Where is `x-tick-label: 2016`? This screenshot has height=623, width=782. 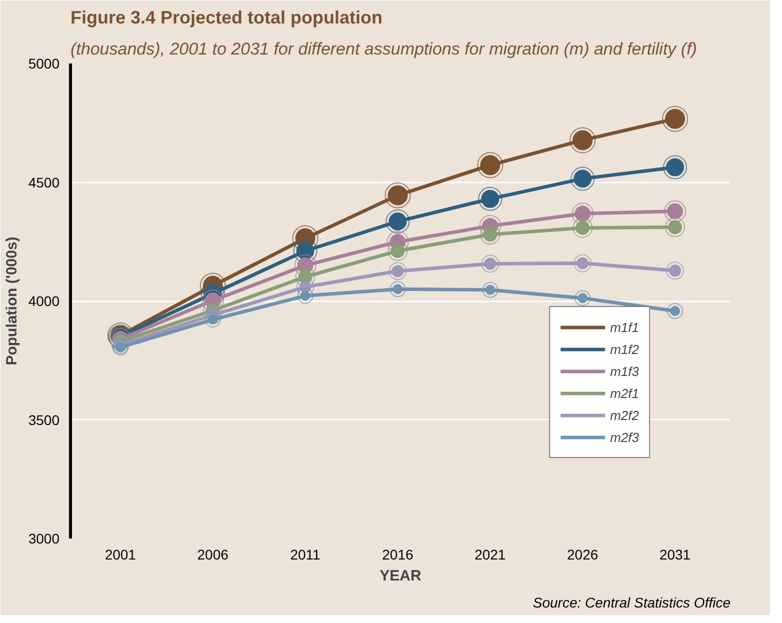
x-tick-label: 2016 is located at coordinates (398, 554).